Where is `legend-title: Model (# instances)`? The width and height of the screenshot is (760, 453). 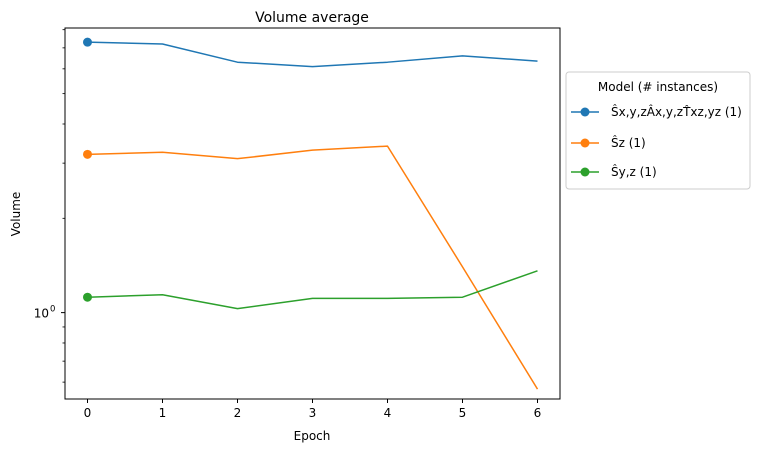
legend-title: Model (# instances) is located at coordinates (658, 87).